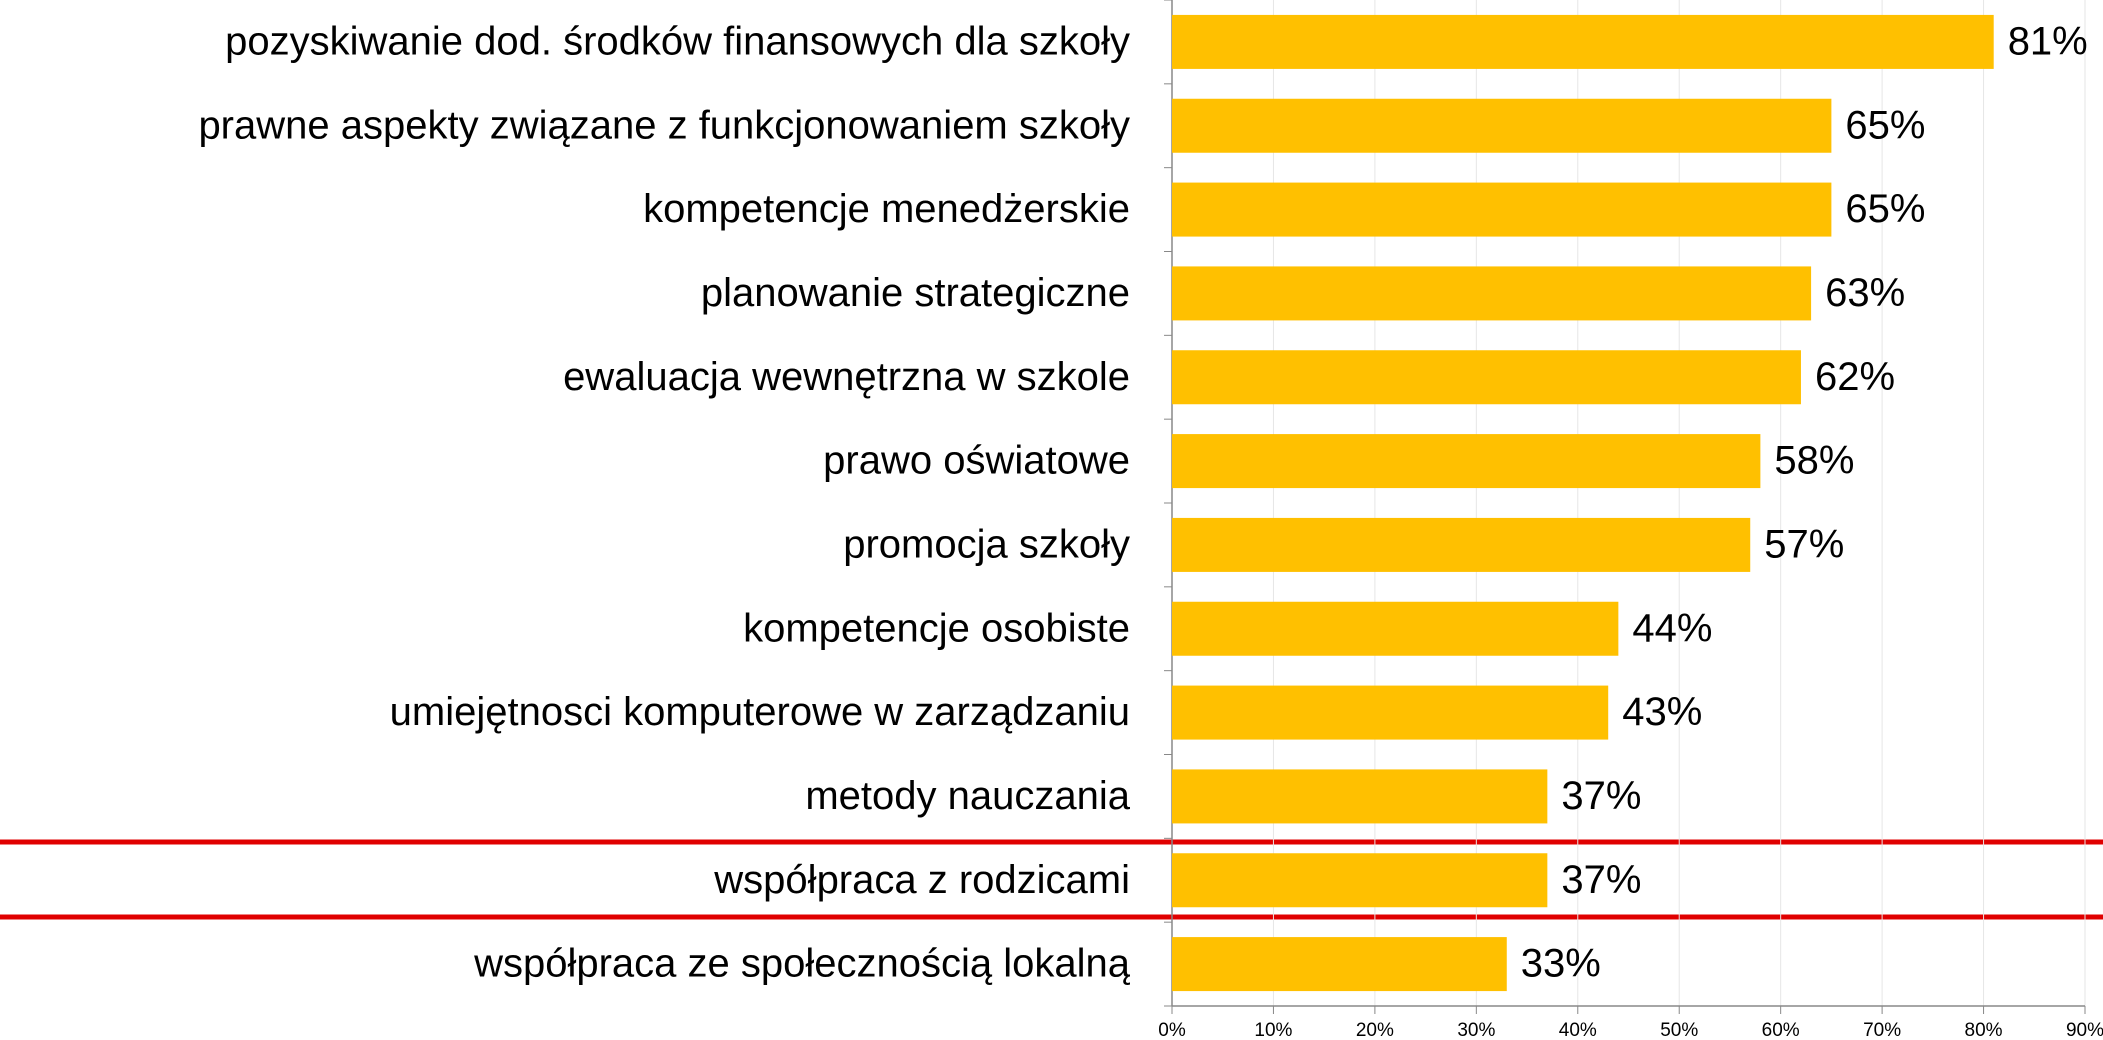  Describe the element at coordinates (1882, 1030) in the screenshot. I see `x-tick-label: 70%` at that location.